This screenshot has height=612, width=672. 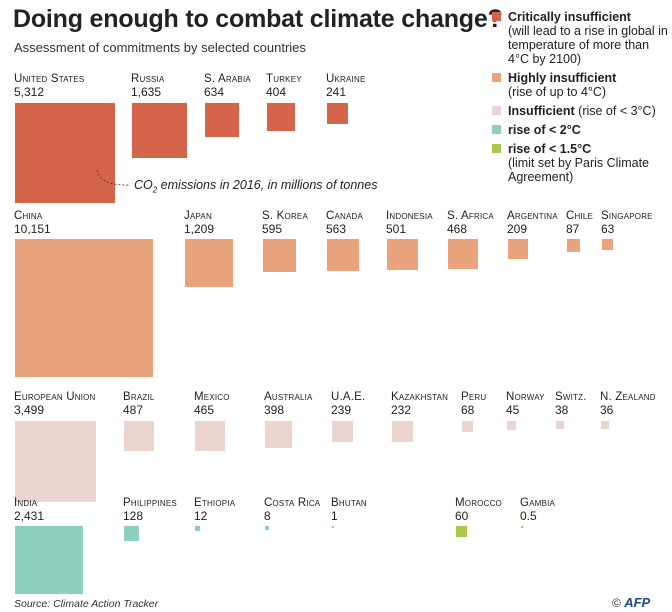 What do you see at coordinates (538, 503) in the screenshot?
I see `country-name: Gambia` at bounding box center [538, 503].